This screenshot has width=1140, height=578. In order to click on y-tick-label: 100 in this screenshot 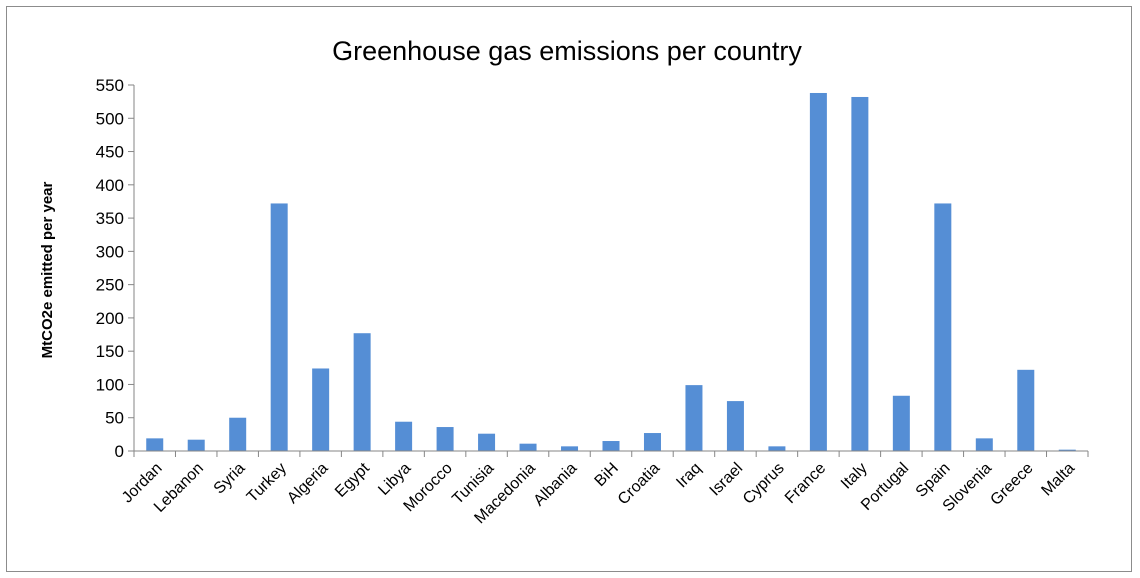, I will do `click(110, 384)`.